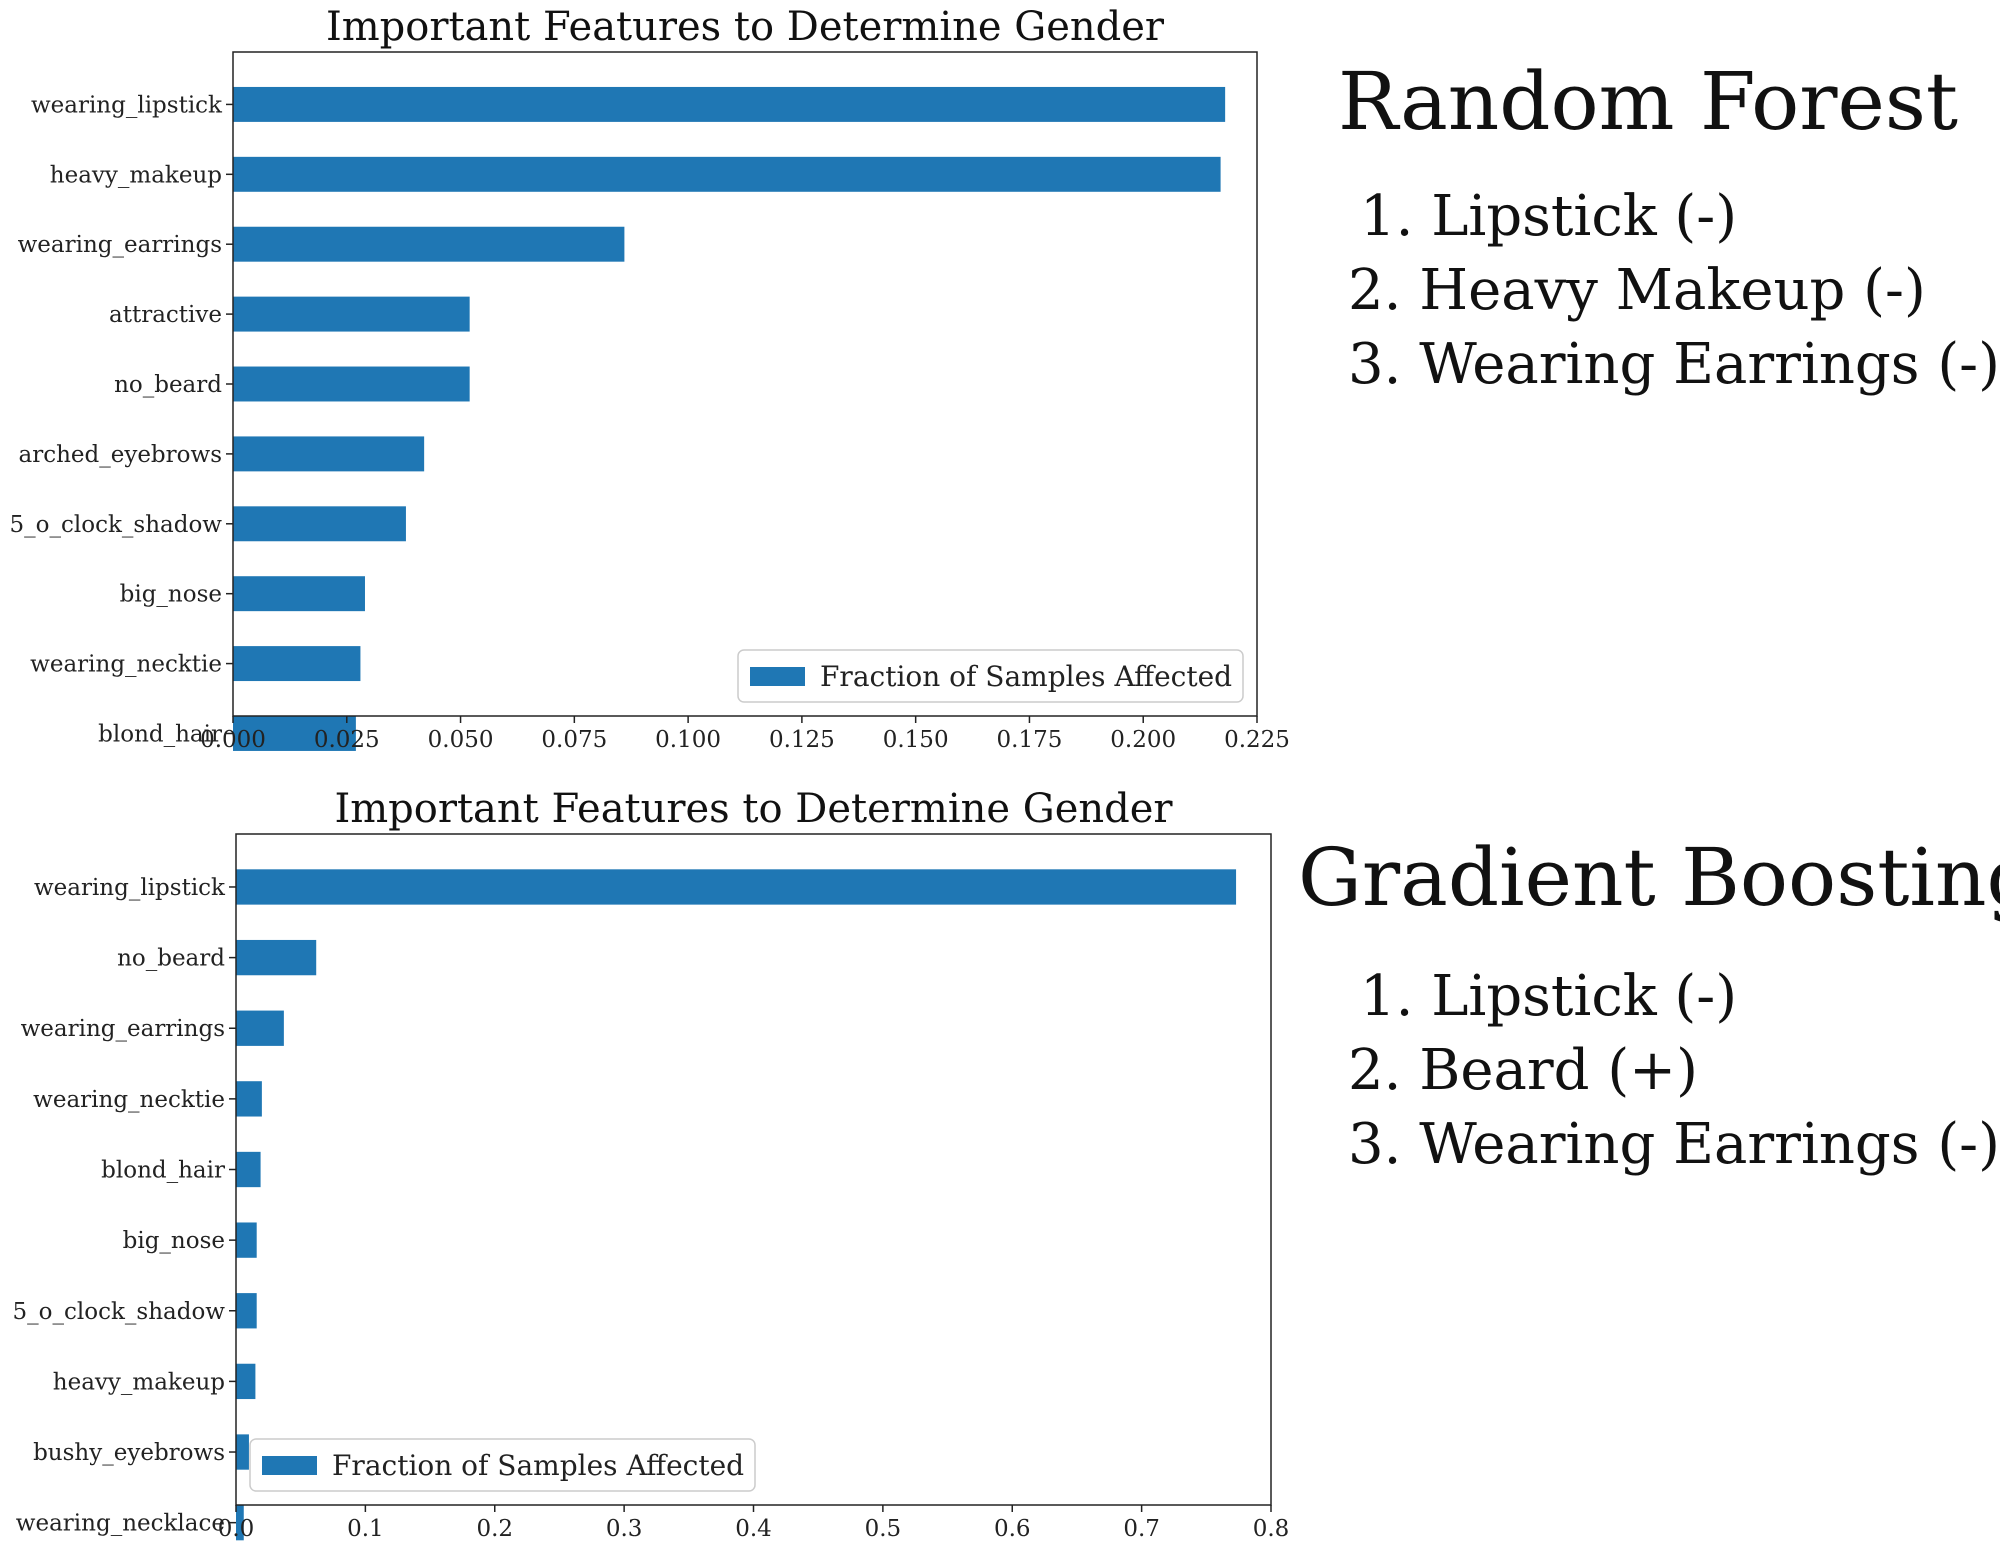  I want to click on x-tick-label: 0.100, so click(688, 740).